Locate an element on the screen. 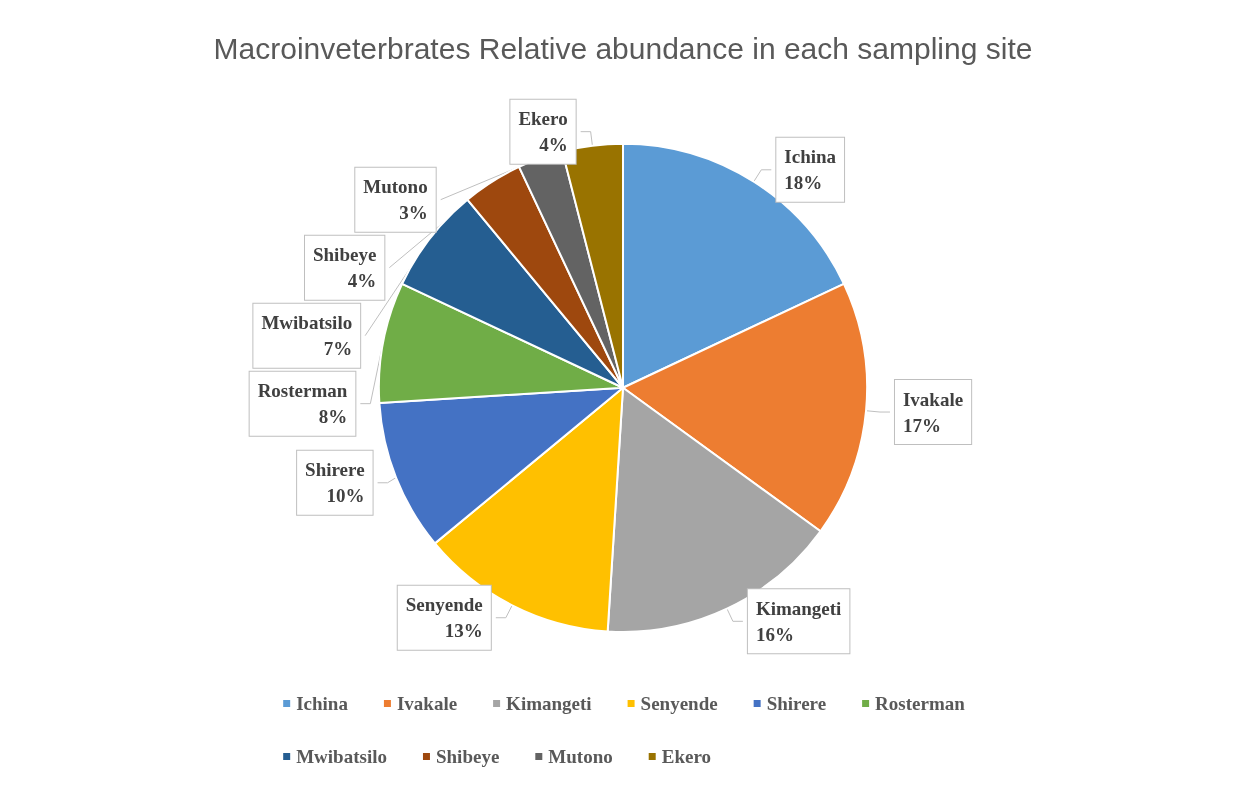 Image resolution: width=1248 pixels, height=793 pixels. slice-label: Ekero is located at coordinates (543, 119).